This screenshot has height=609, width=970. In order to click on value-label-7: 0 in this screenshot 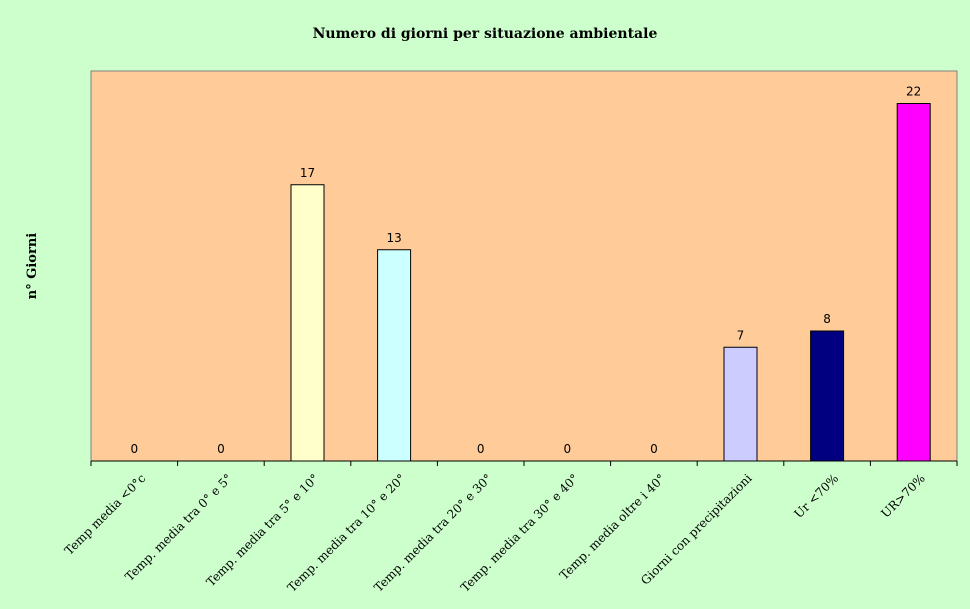, I will do `click(654, 449)`.